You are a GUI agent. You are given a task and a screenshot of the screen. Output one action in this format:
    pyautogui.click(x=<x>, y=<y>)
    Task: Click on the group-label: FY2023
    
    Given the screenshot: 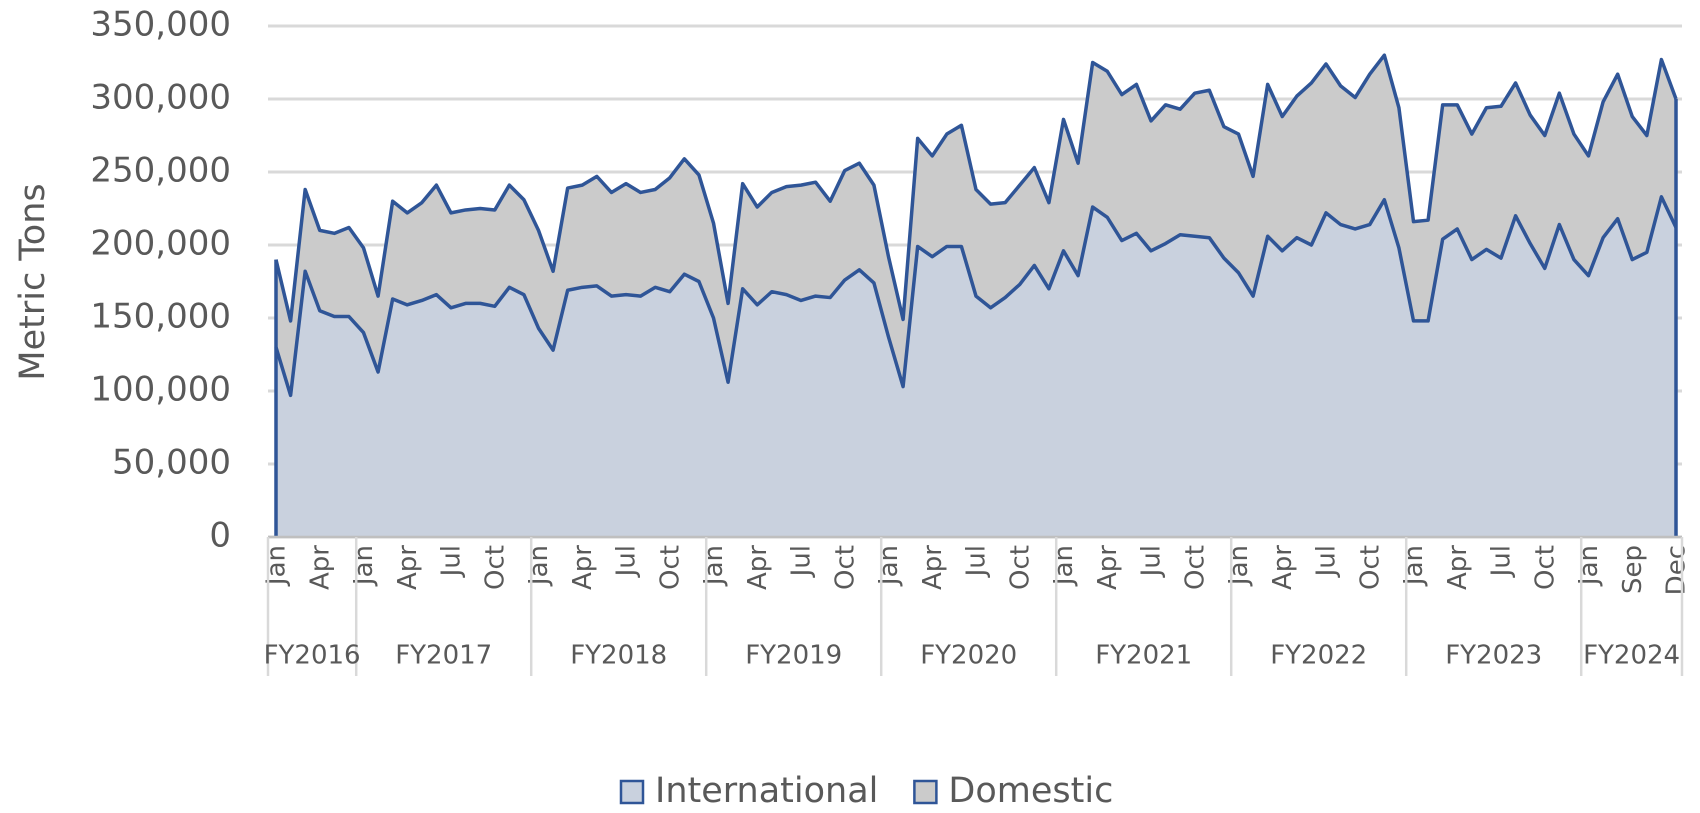 What is the action you would take?
    pyautogui.click(x=1493, y=656)
    